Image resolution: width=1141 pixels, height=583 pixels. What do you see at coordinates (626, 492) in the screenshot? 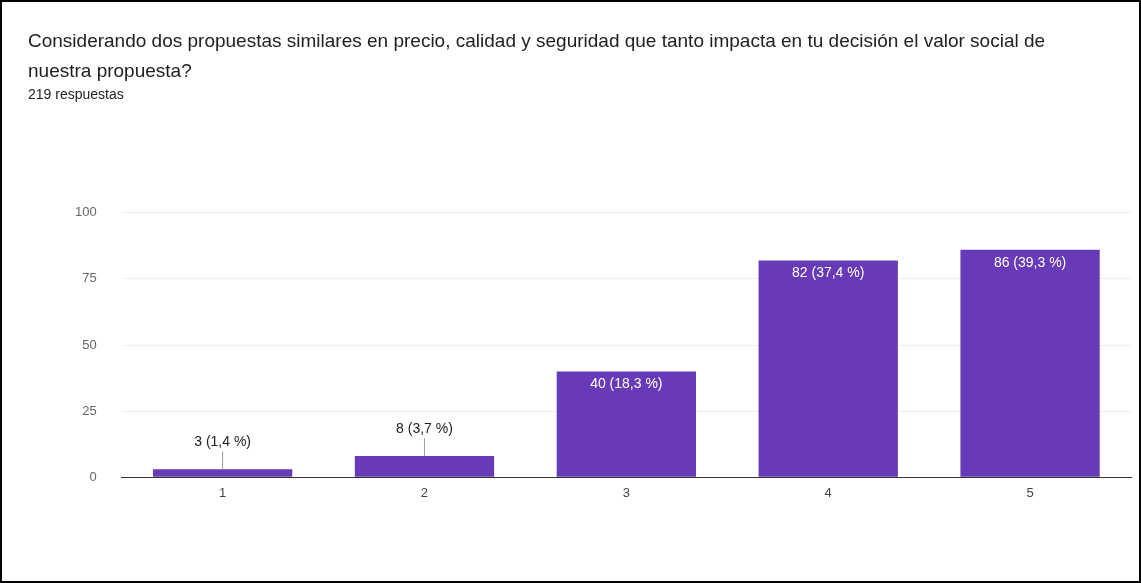
I see `x-tick-label: 3` at bounding box center [626, 492].